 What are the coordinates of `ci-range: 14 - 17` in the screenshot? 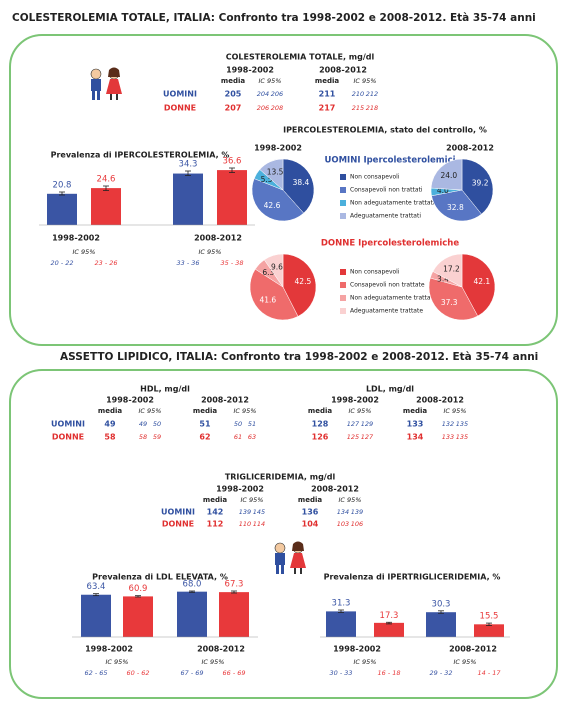 It's located at (489, 673).